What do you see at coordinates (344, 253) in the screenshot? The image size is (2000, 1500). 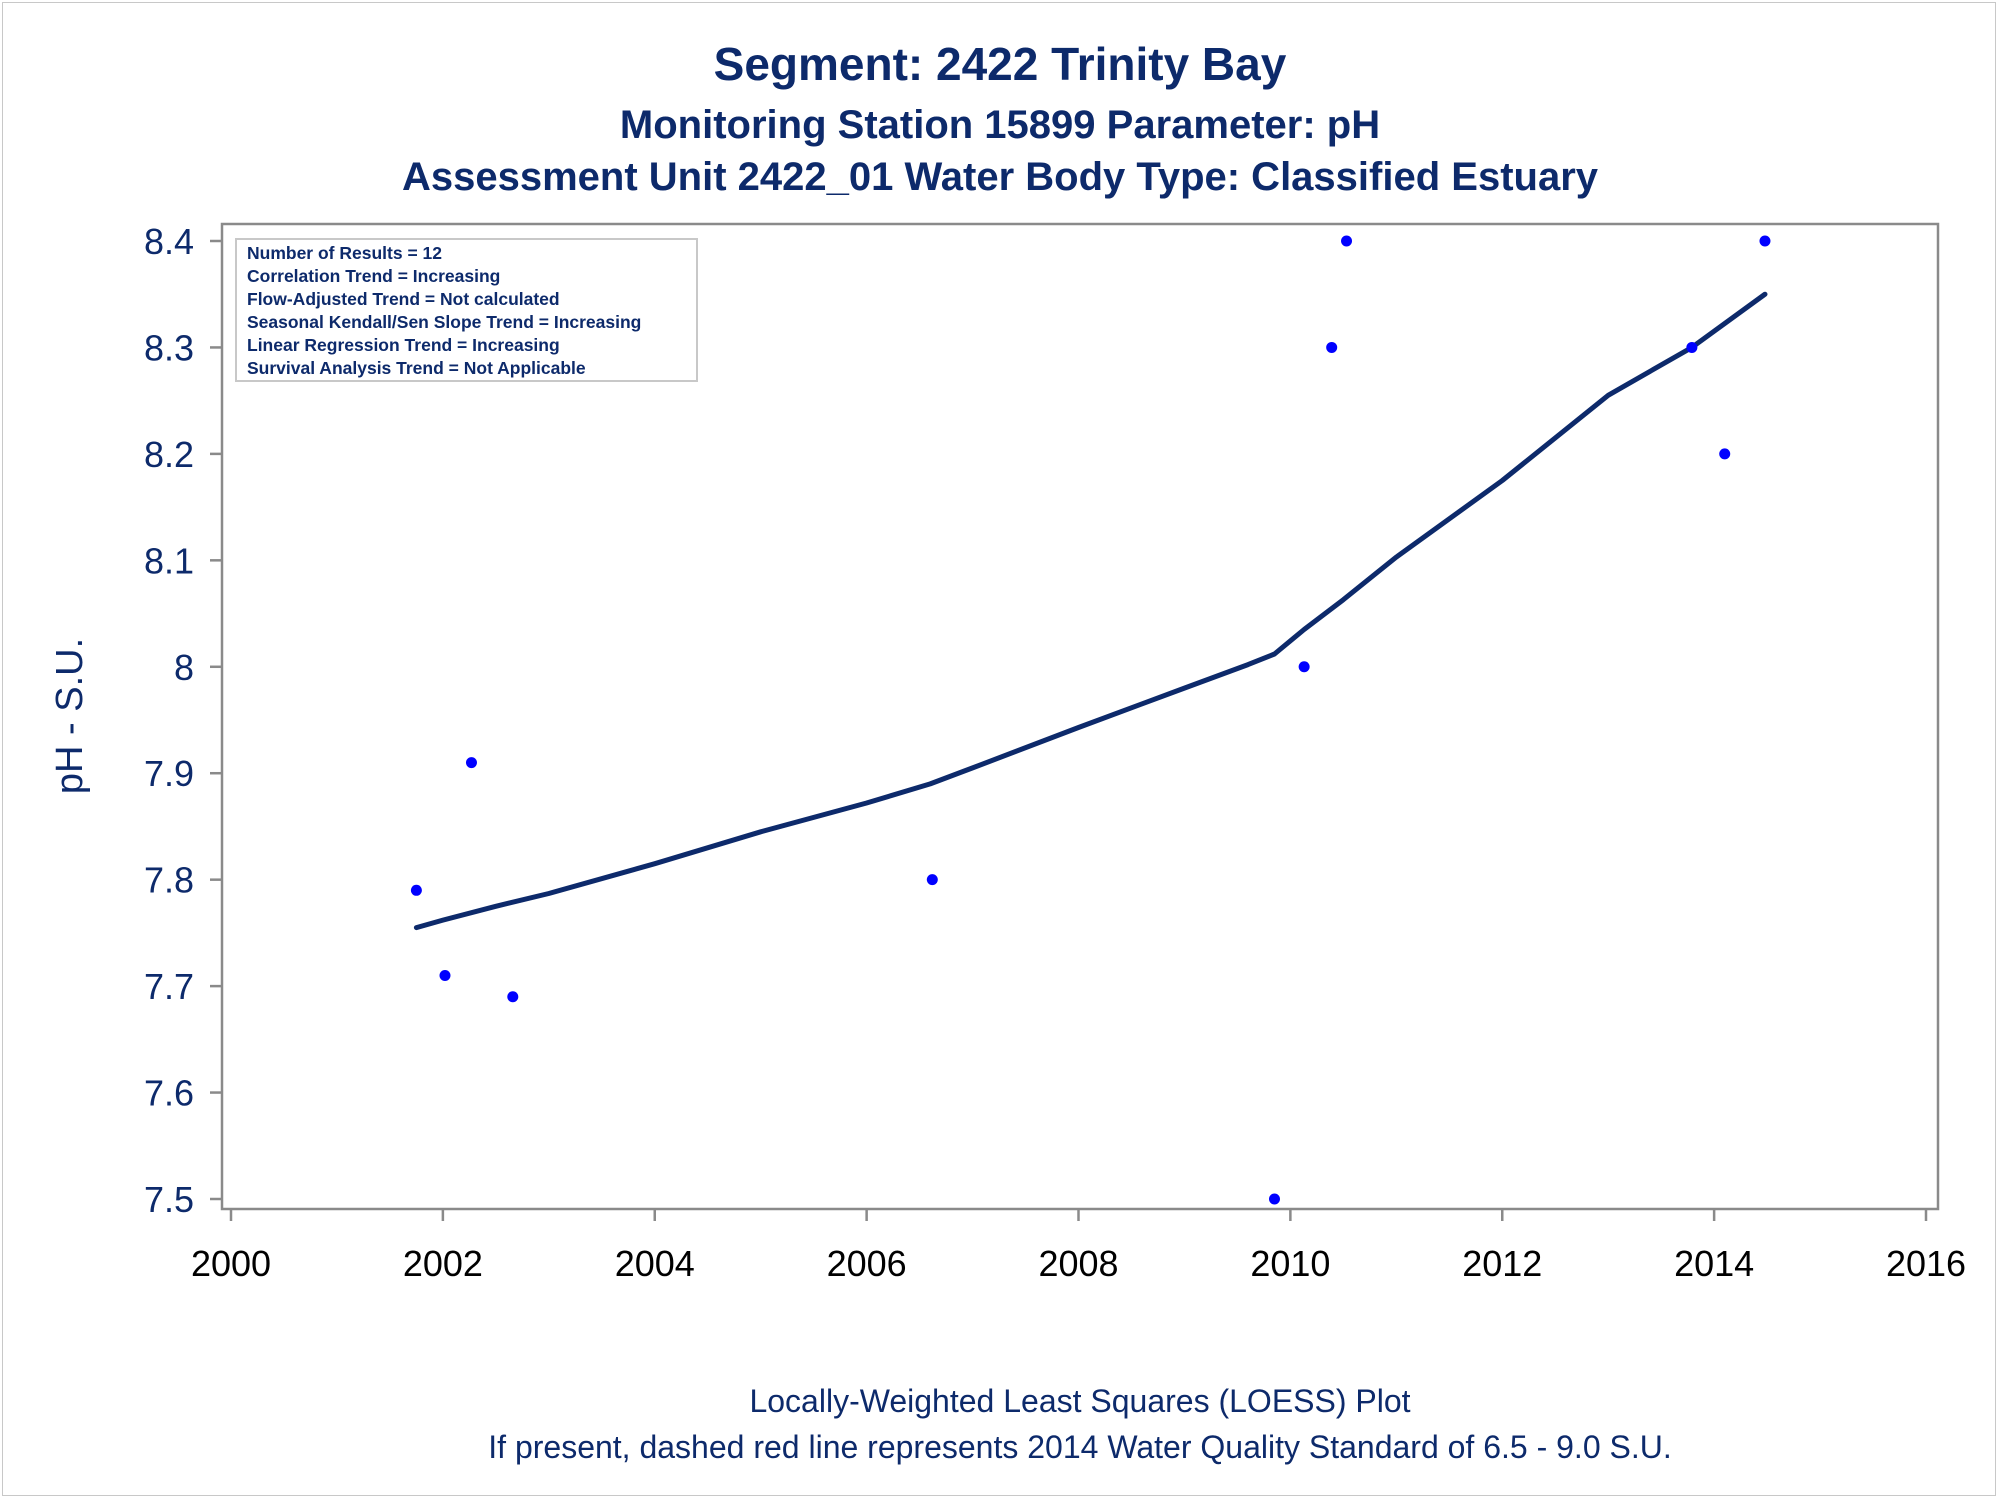 I see `stats-line-results: Number of Results = 12` at bounding box center [344, 253].